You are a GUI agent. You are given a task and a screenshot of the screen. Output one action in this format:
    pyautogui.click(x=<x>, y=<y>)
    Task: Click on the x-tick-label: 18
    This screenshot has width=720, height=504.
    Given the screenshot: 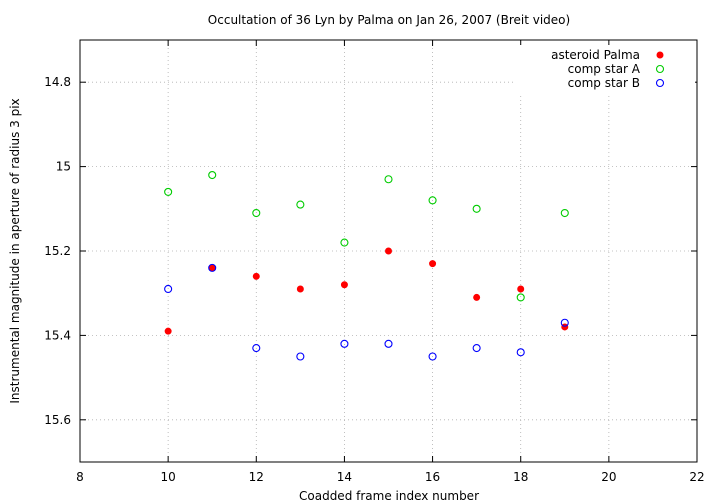 What is the action you would take?
    pyautogui.click(x=520, y=477)
    